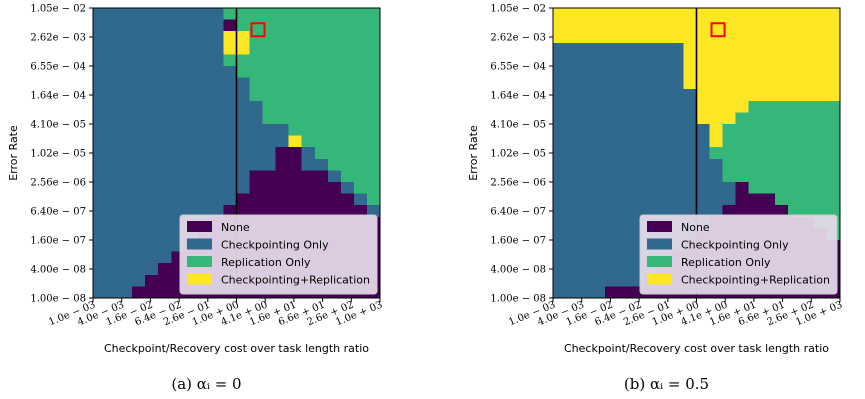  What do you see at coordinates (199, 244) in the screenshot?
I see `legend-swatch-checkpointing-only` at bounding box center [199, 244].